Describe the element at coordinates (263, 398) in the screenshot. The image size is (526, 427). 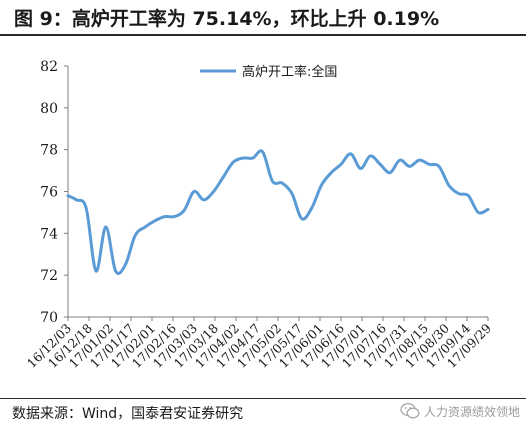
I see `source-divider` at that location.